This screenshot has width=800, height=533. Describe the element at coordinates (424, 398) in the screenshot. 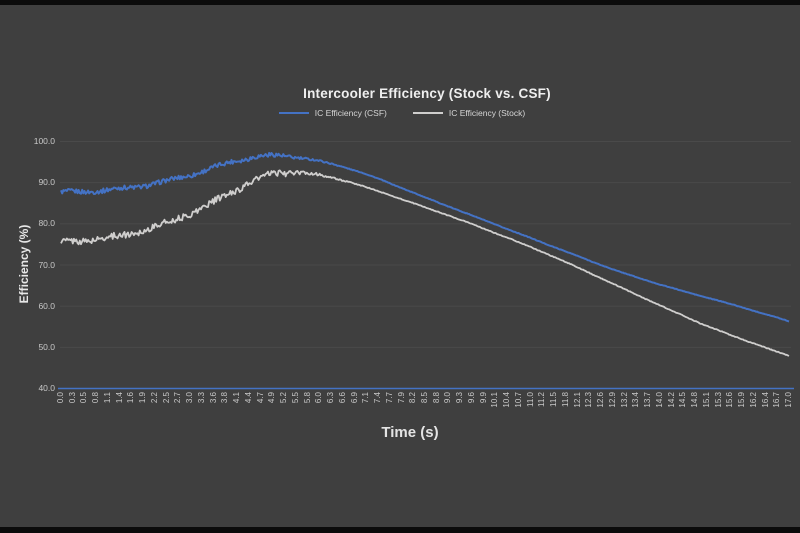

I see `x-tick-label: 8.5` at that location.